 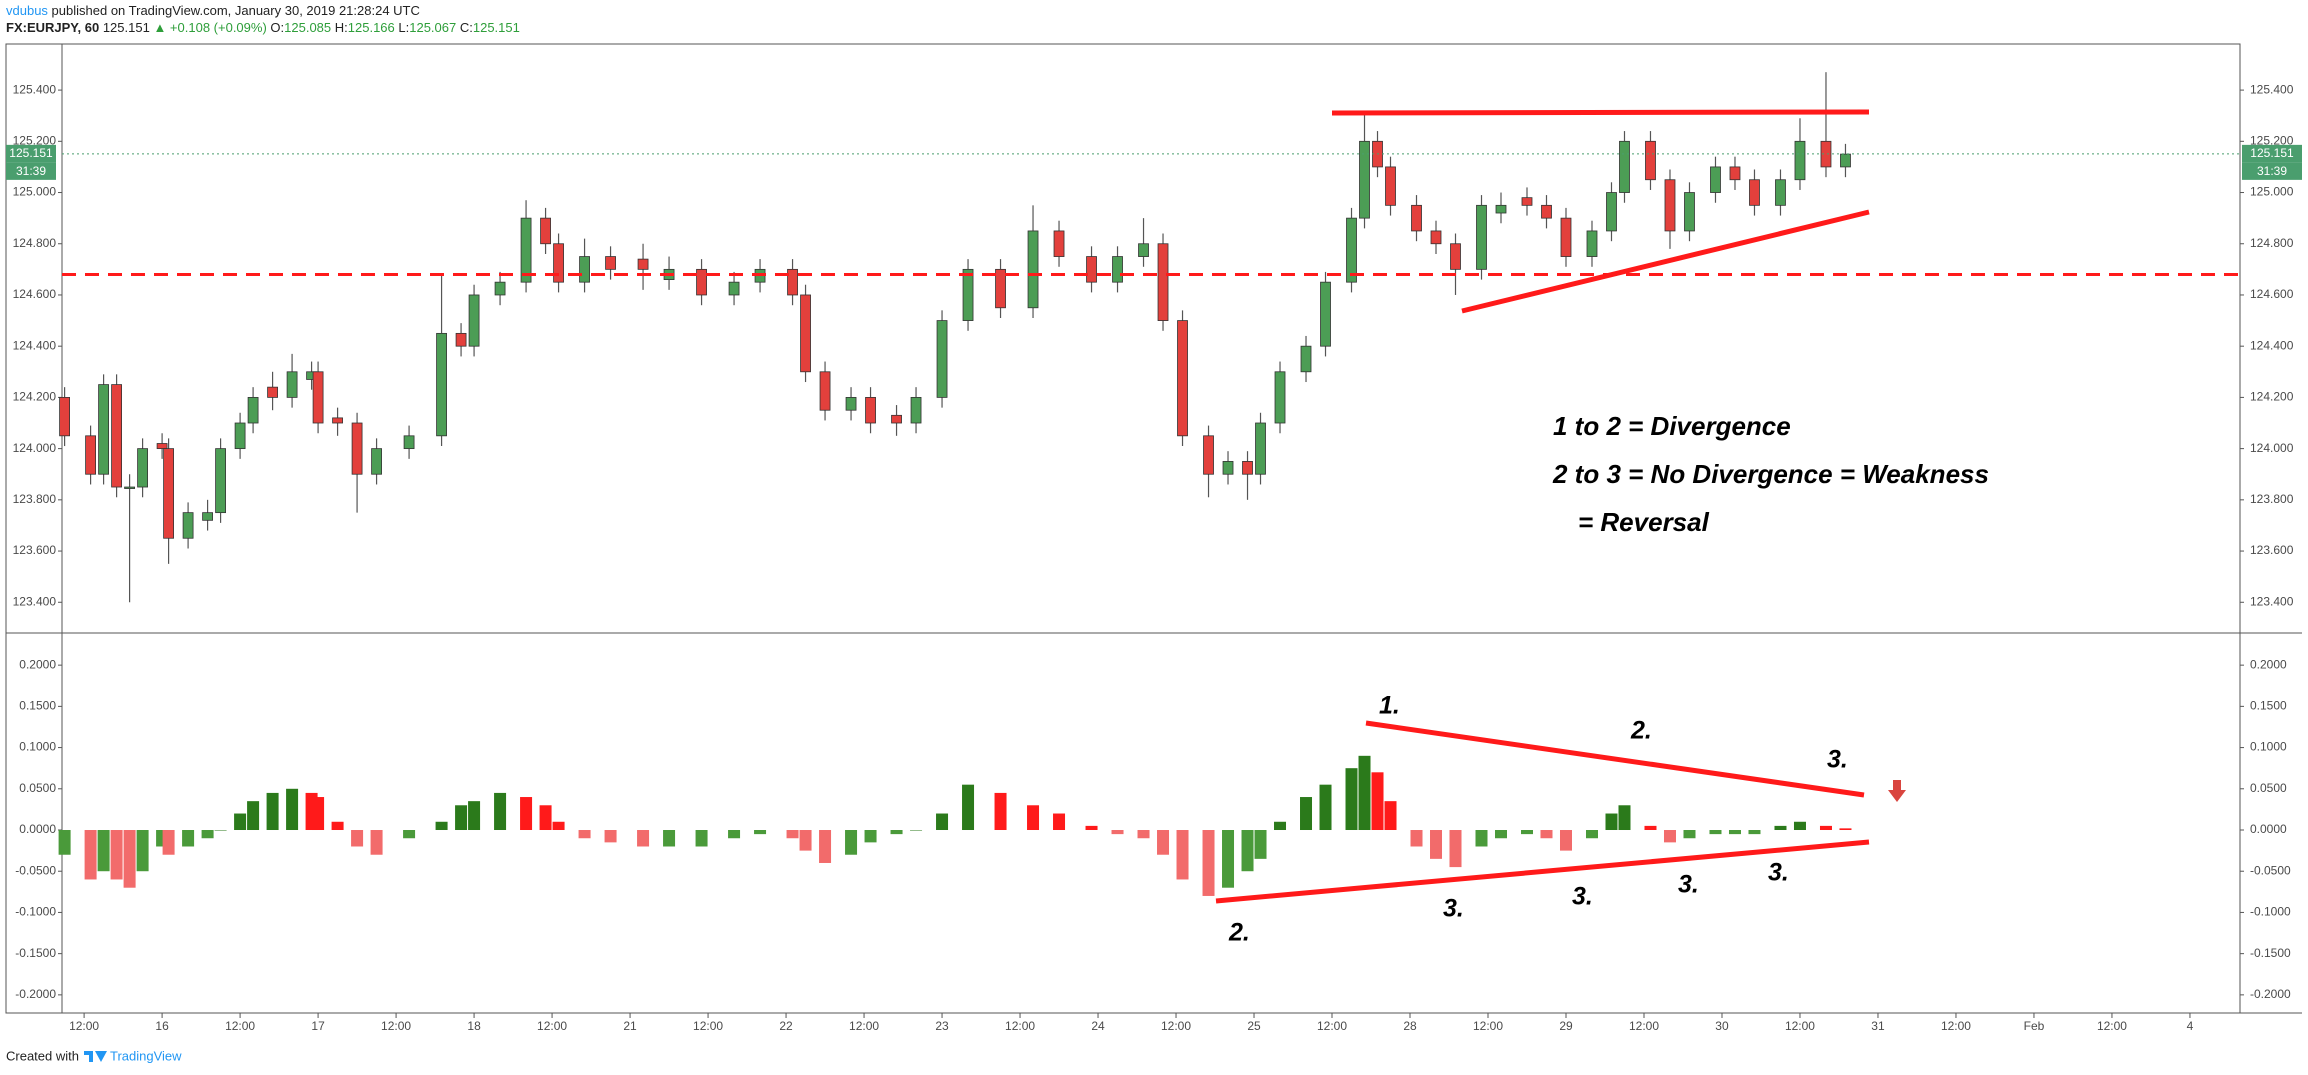 I want to click on histogram-bottom-line, so click(x=1542, y=871).